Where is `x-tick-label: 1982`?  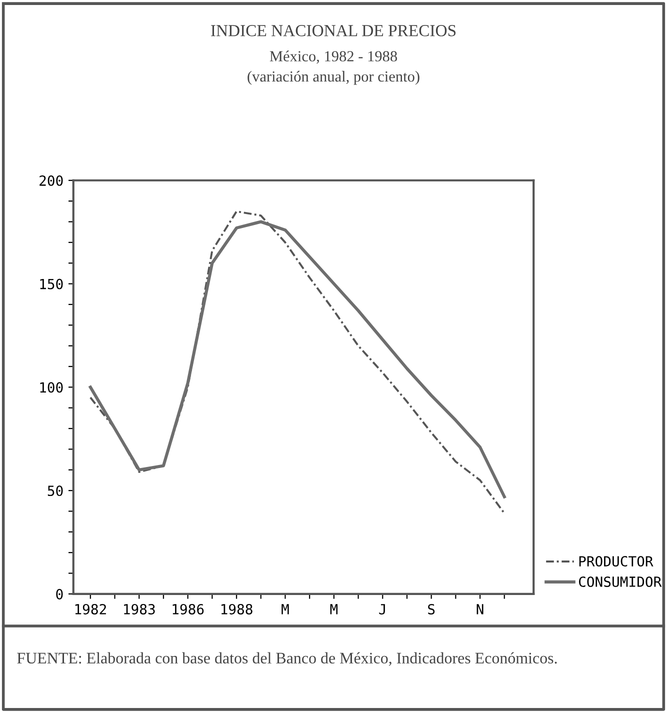
x-tick-label: 1982 is located at coordinates (90, 609).